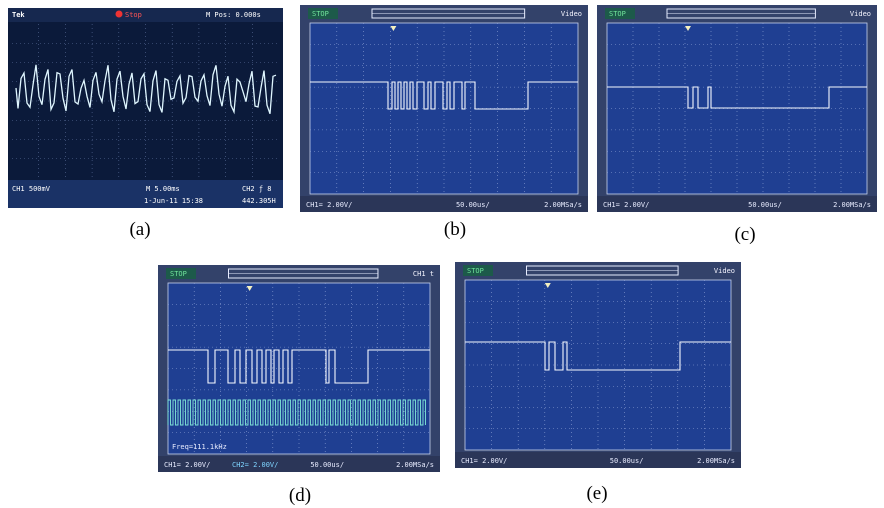 Image resolution: width=884 pixels, height=508 pixels. Describe the element at coordinates (596, 493) in the screenshot. I see `caption: (e)` at that location.